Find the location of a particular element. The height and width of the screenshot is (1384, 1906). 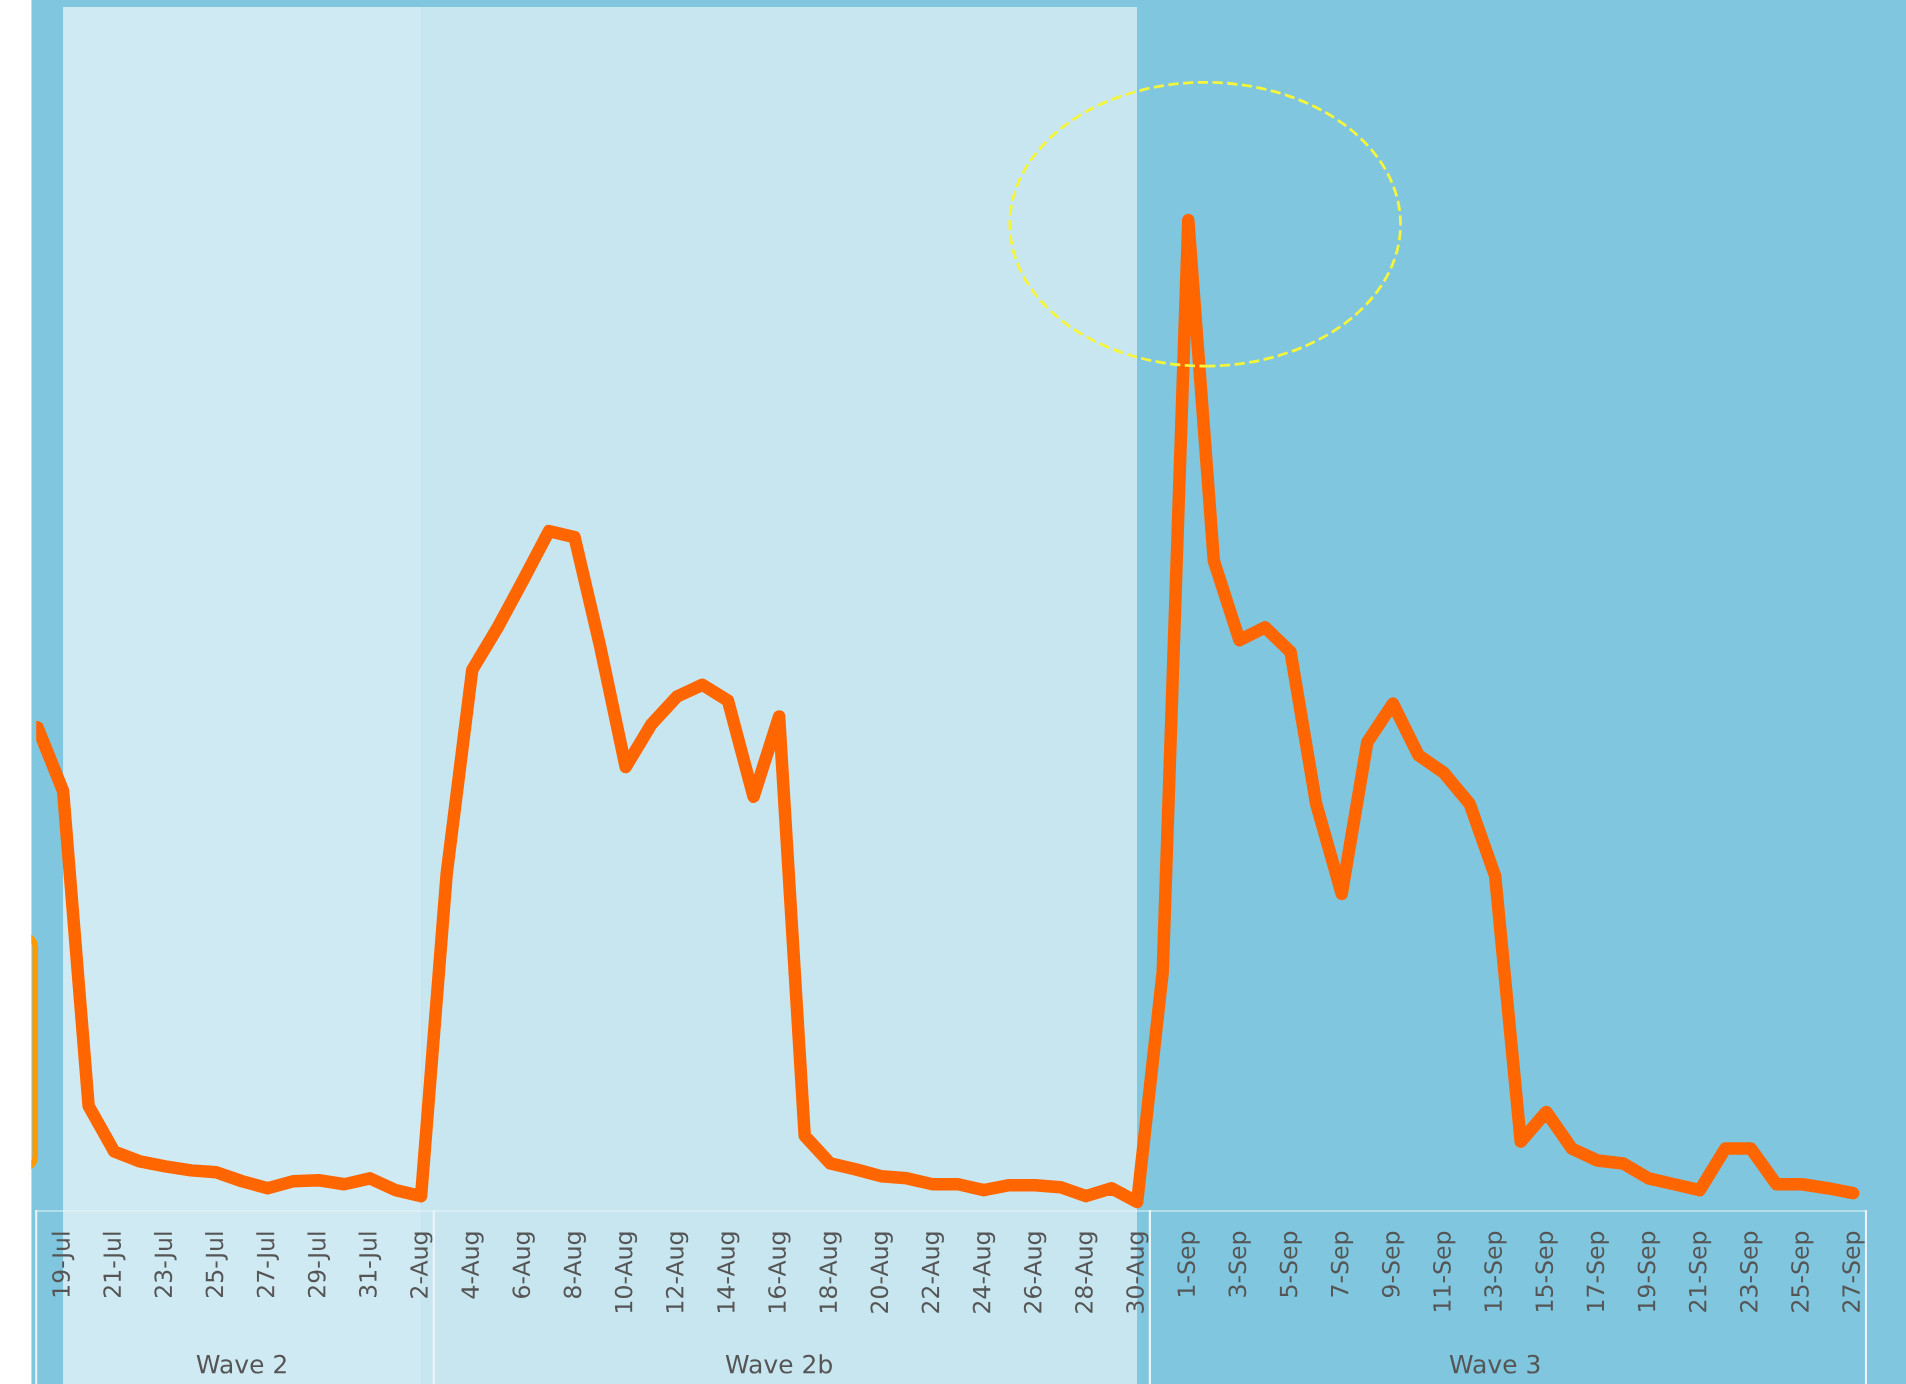

x-tick-label: 18-Aug is located at coordinates (830, 1272).